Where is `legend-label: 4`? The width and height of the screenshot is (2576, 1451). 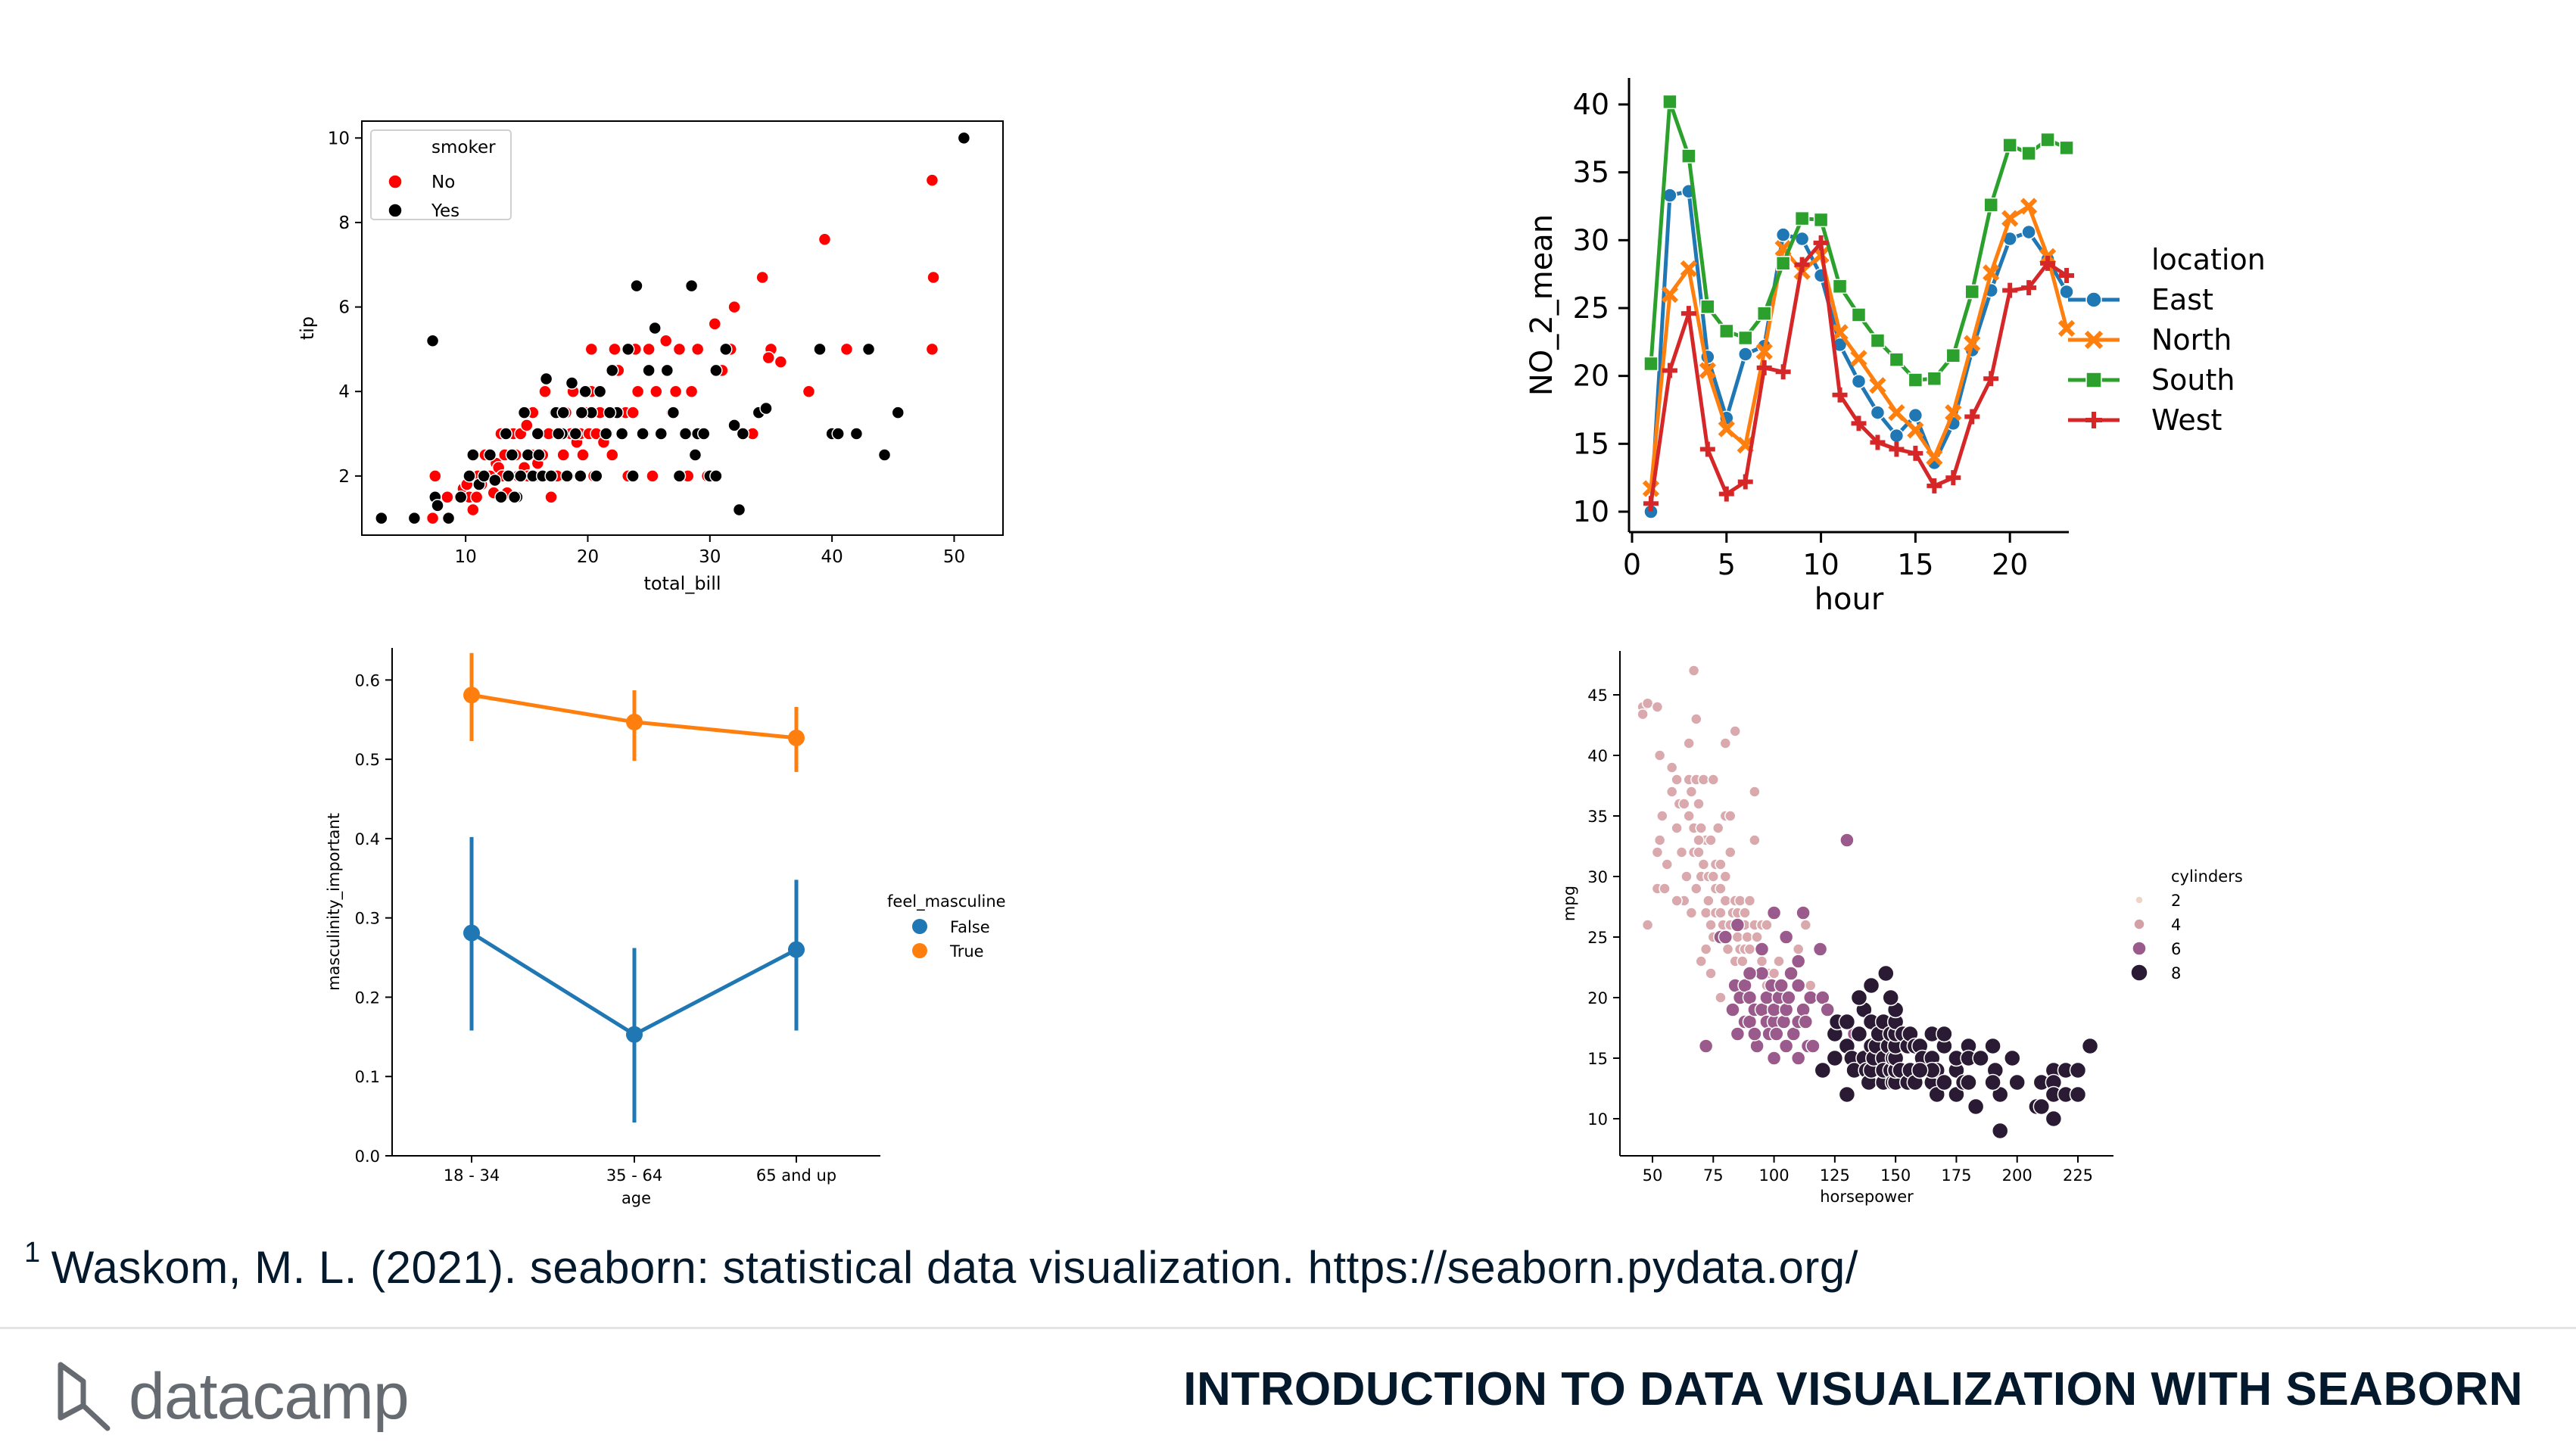 legend-label: 4 is located at coordinates (2176, 925).